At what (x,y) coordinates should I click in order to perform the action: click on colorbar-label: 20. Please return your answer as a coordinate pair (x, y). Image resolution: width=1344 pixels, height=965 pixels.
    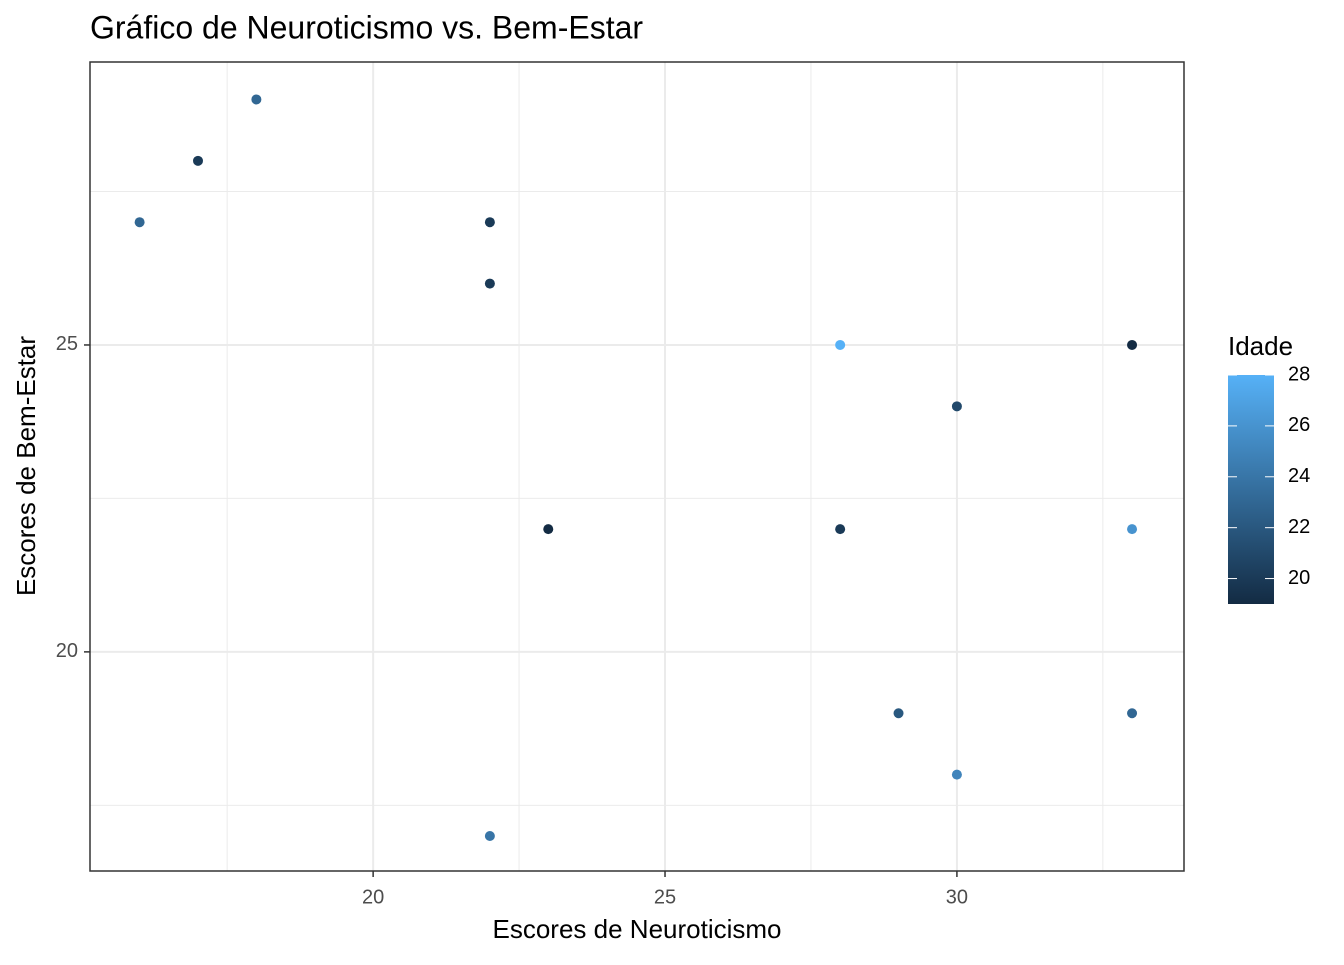
    Looking at the image, I should click on (1299, 578).